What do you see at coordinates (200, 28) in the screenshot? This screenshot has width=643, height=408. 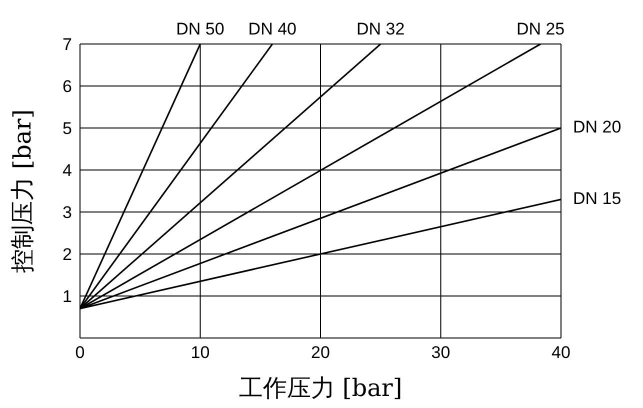 I see `series-label: DN 50` at bounding box center [200, 28].